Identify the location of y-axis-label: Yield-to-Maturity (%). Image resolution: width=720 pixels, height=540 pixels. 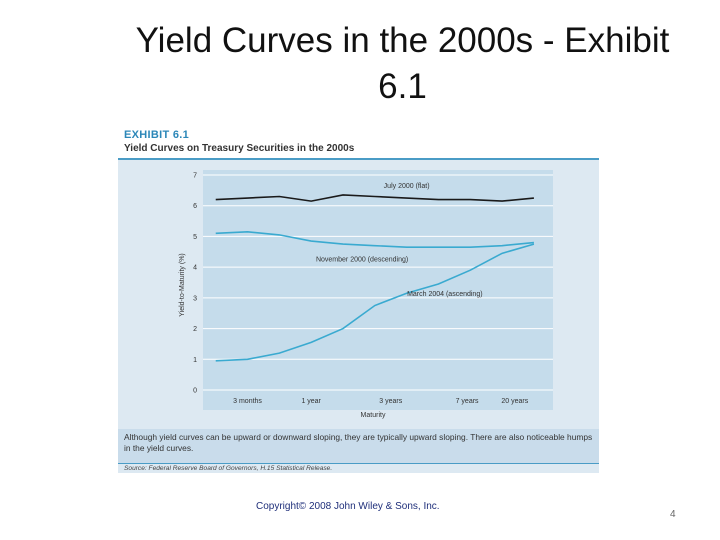
(182, 285).